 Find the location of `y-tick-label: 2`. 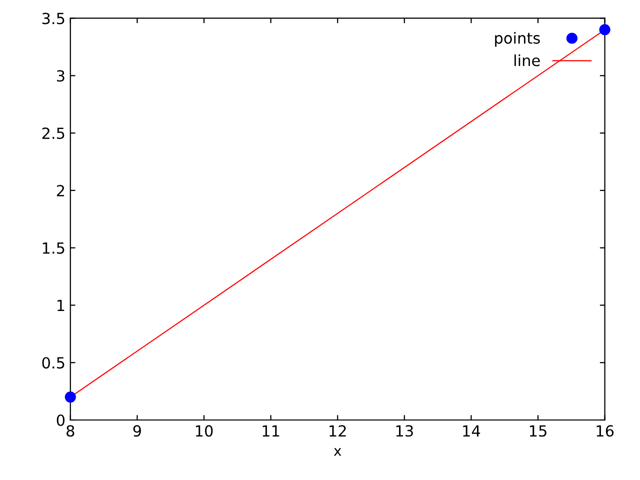

y-tick-label: 2 is located at coordinates (60, 190).